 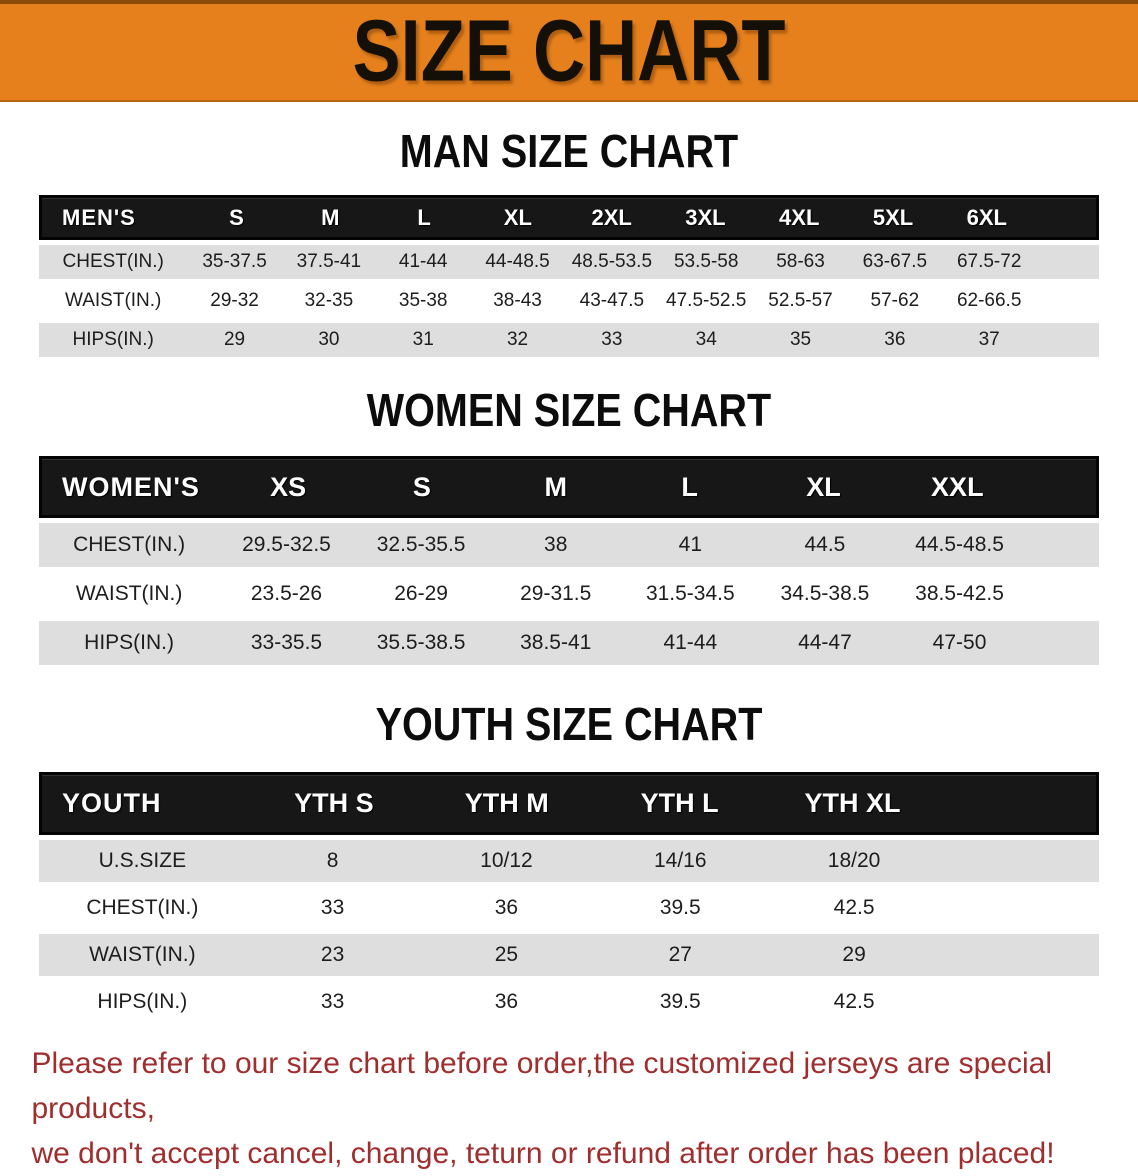 I want to click on womens-size-column-header: XL, so click(x=823, y=486).